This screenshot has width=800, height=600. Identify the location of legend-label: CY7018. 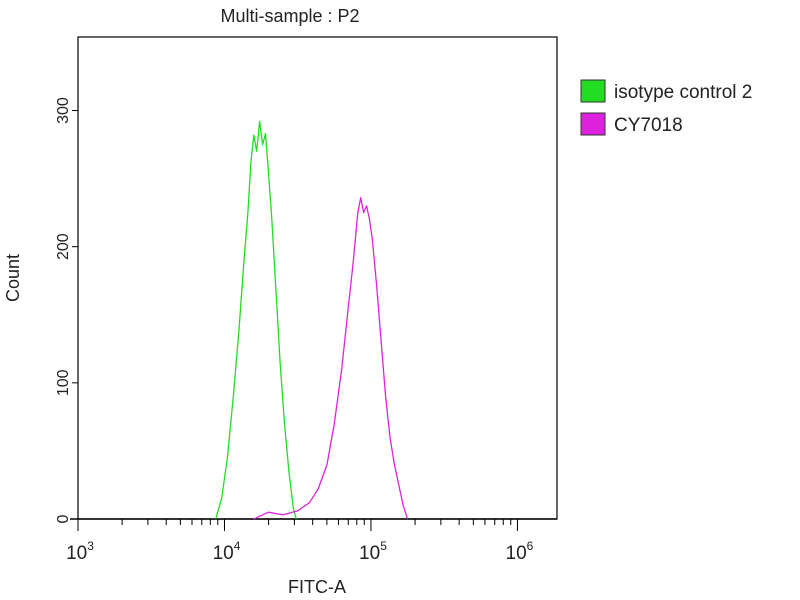
(648, 125).